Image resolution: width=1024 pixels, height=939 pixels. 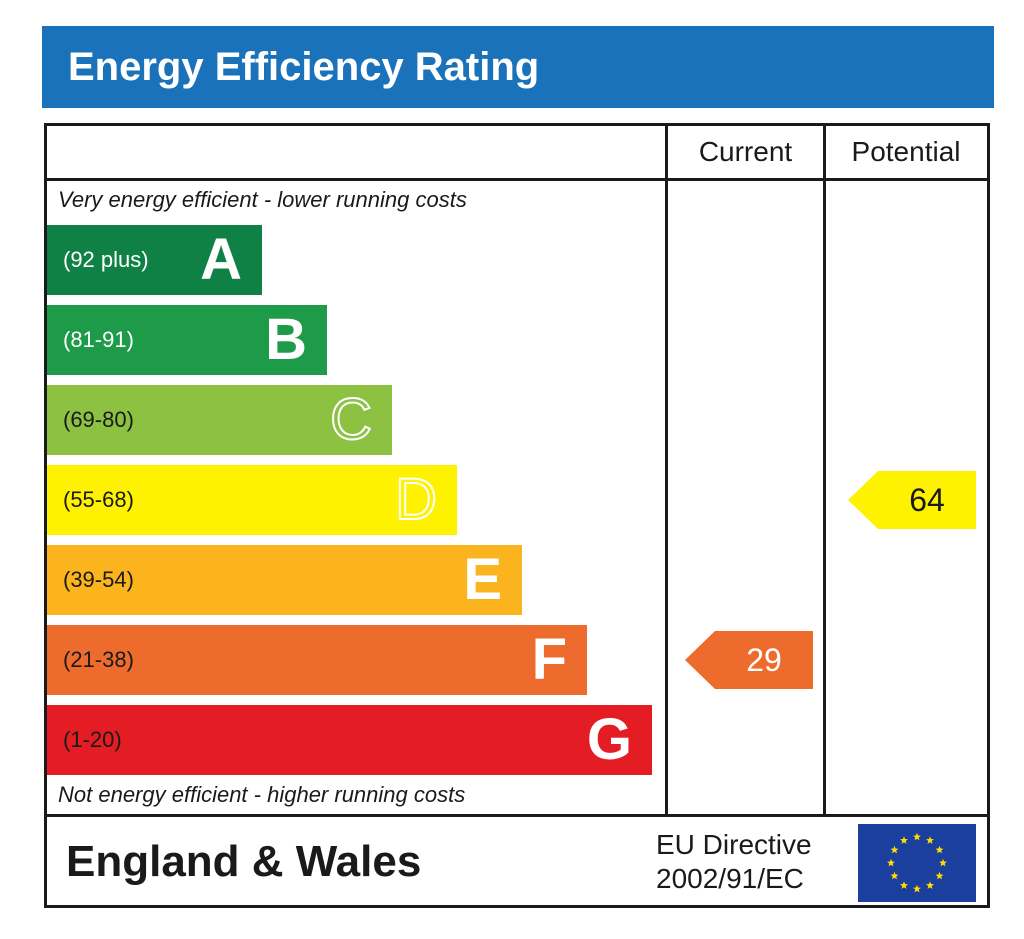 I want to click on band-f: (21-38) F, so click(x=317, y=660).